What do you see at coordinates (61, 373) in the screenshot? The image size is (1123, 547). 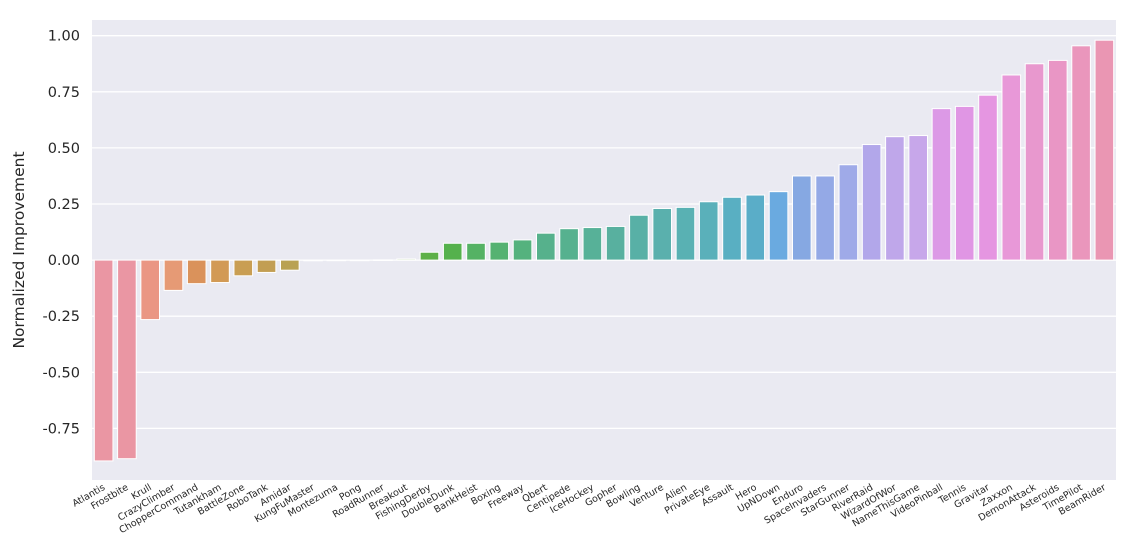 I see `y-tick-label: -0.50` at bounding box center [61, 373].